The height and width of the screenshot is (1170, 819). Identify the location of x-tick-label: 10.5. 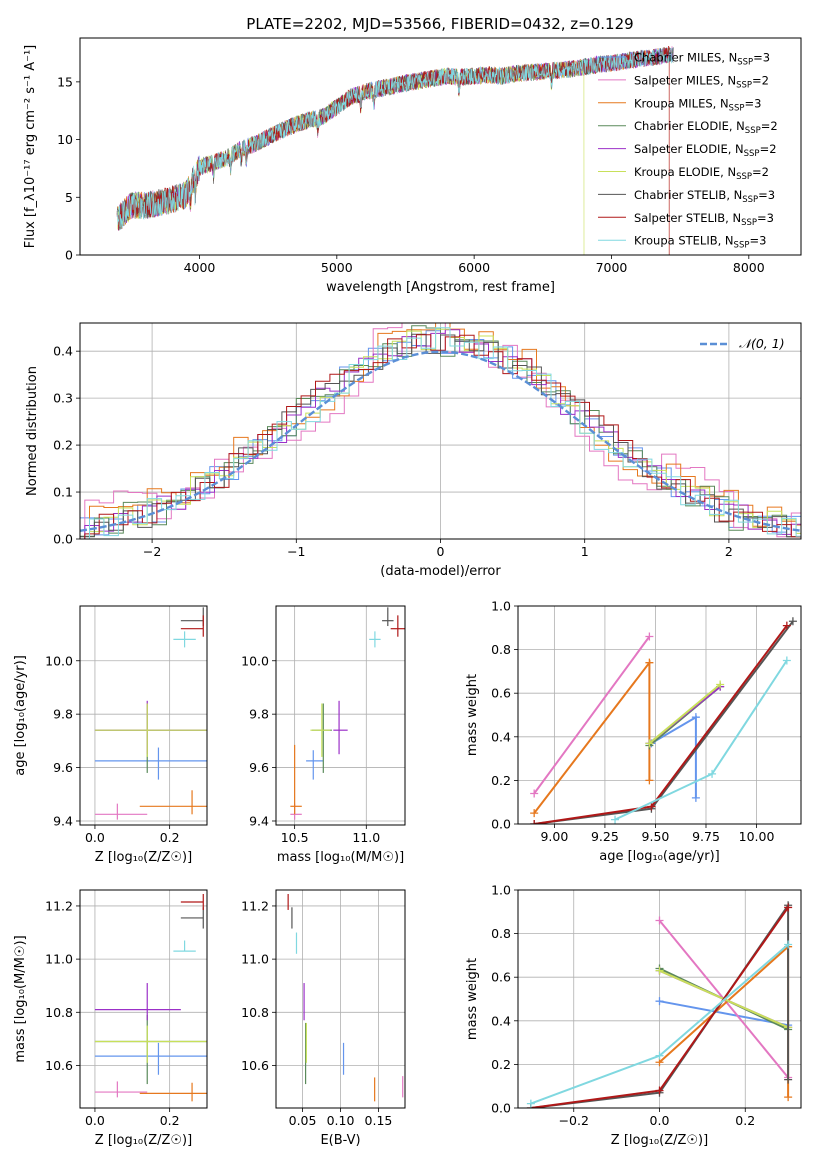
(295, 837).